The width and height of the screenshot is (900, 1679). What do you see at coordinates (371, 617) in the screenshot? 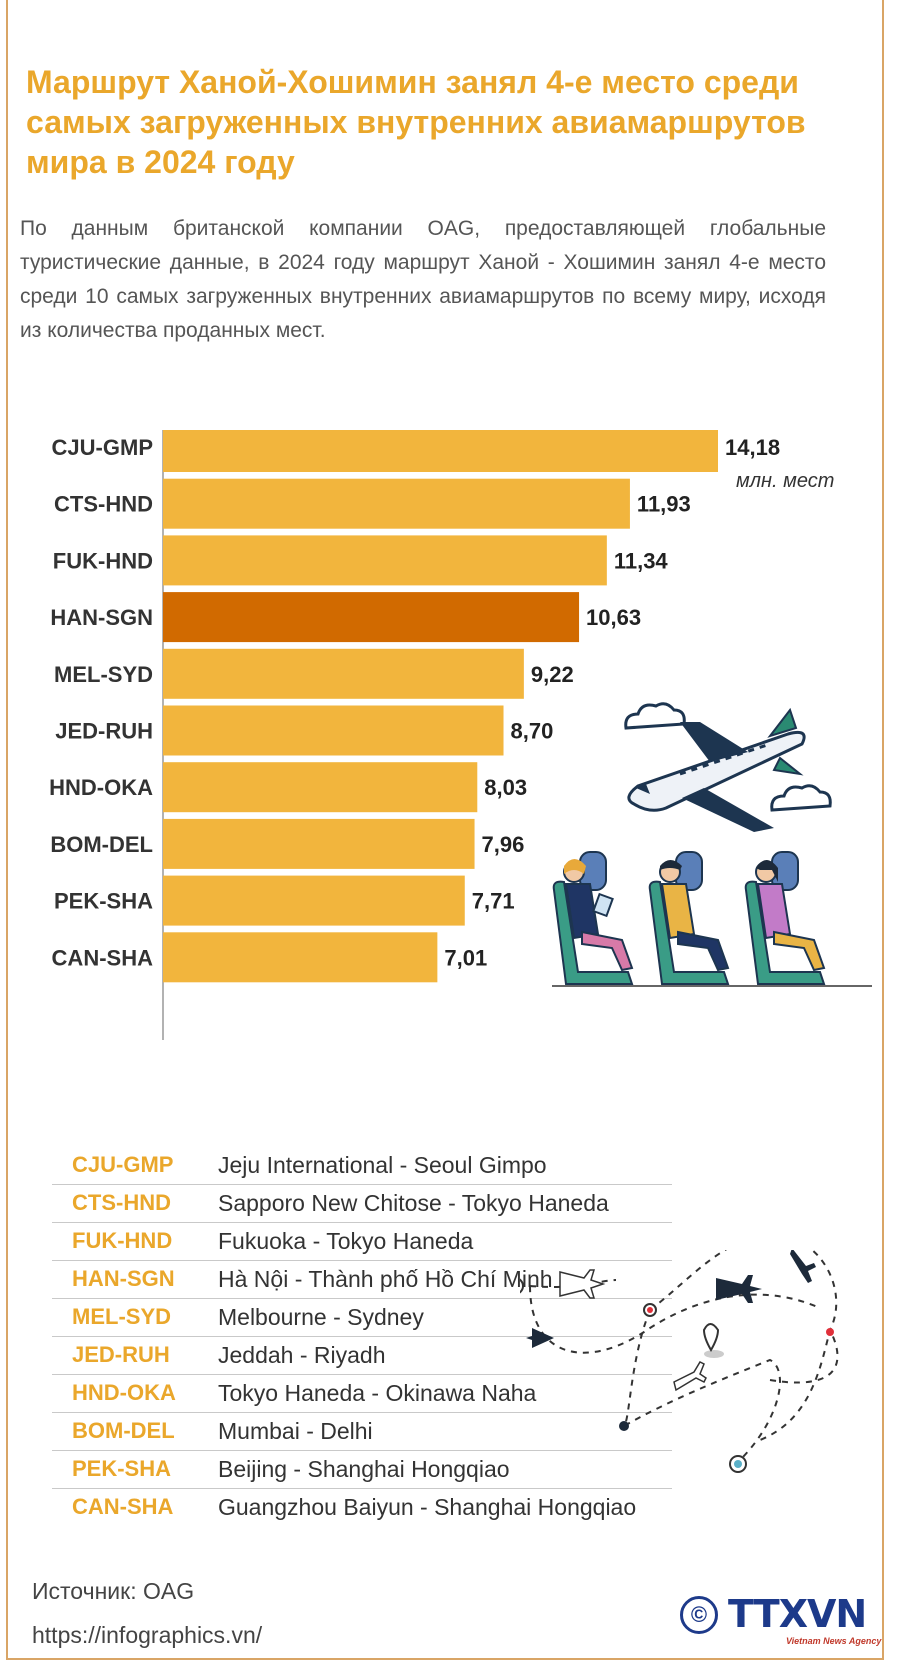
I see `bar-han-sgn` at bounding box center [371, 617].